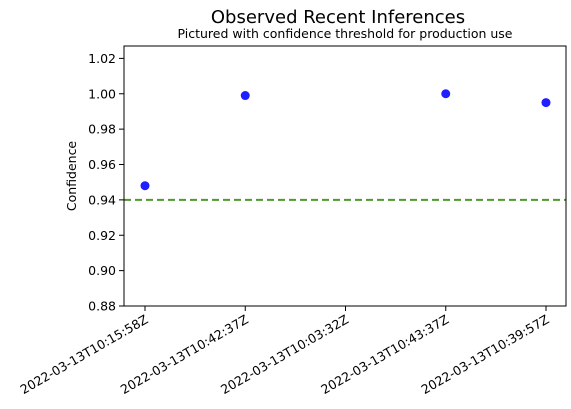  Describe the element at coordinates (102, 58) in the screenshot. I see `y-tick-label: 1.02` at that location.